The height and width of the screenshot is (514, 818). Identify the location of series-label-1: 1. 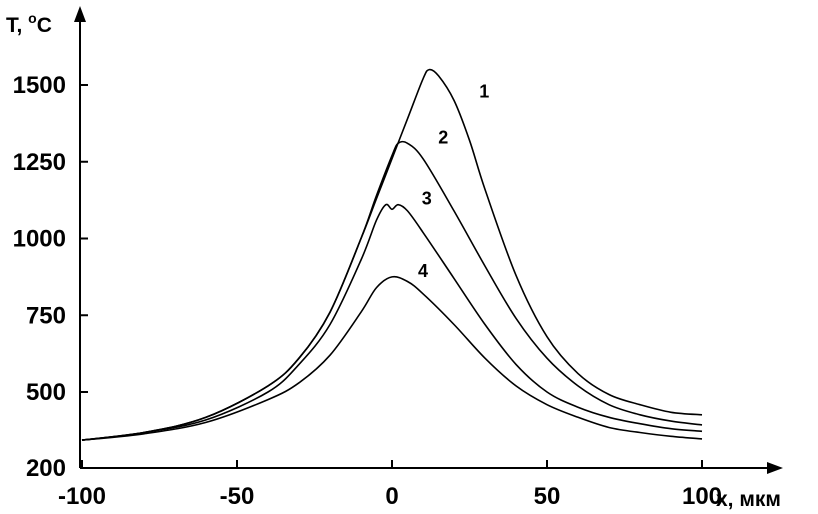
(484, 92).